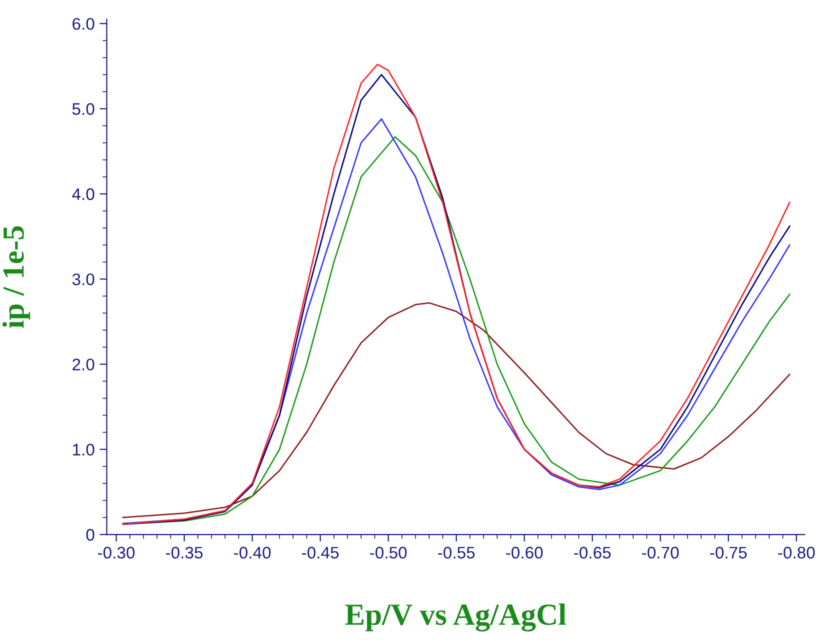 This screenshot has width=821, height=644. What do you see at coordinates (16, 277) in the screenshot?
I see `y-axis-title: ip / 1e-5` at bounding box center [16, 277].